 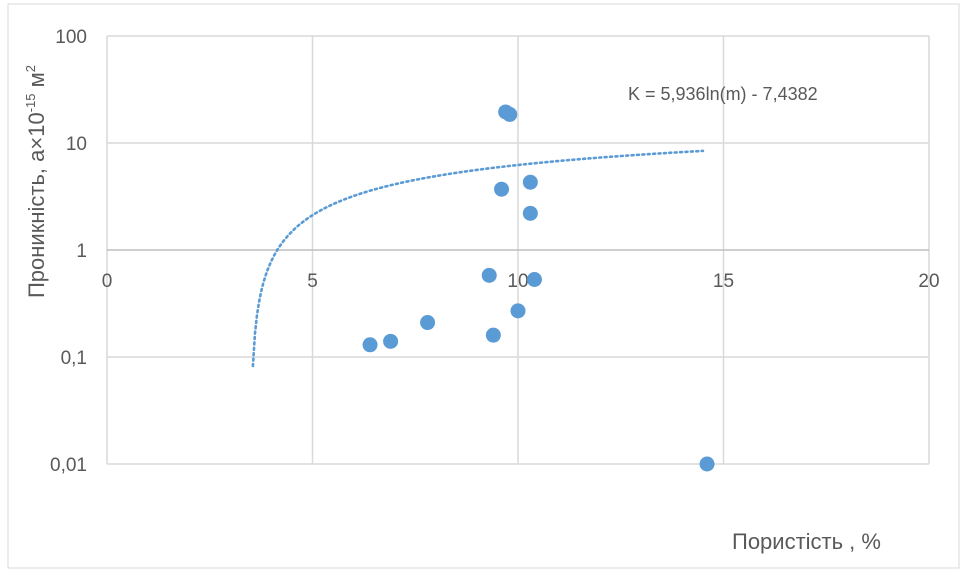 What do you see at coordinates (36, 205) in the screenshot?
I see `y-axis-title-main: Проникність, а×10` at bounding box center [36, 205].